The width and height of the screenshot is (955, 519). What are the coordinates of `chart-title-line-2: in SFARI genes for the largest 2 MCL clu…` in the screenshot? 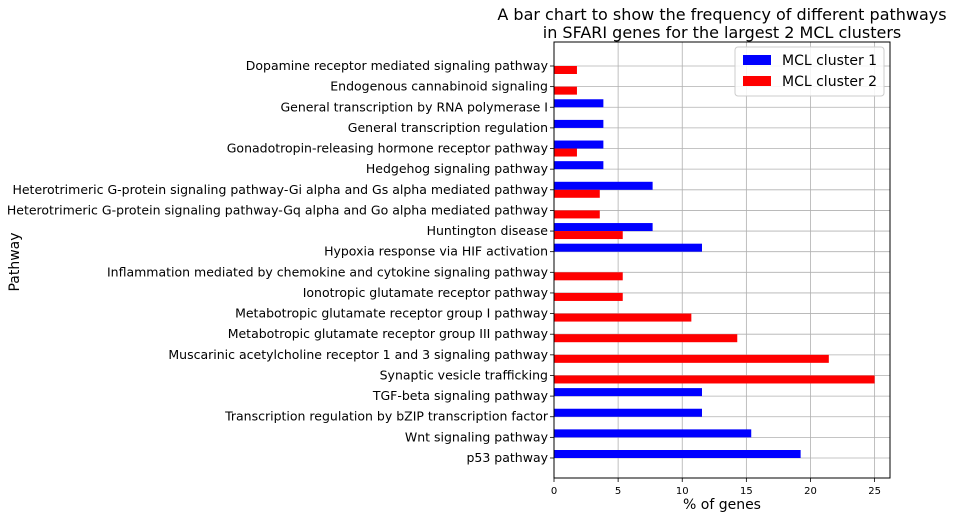 It's located at (722, 32).